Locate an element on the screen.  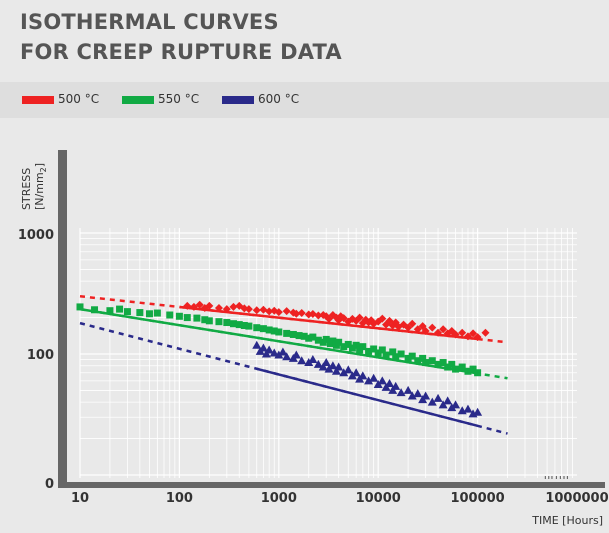
x-tick-label: 100000 is located at coordinates (477, 498).